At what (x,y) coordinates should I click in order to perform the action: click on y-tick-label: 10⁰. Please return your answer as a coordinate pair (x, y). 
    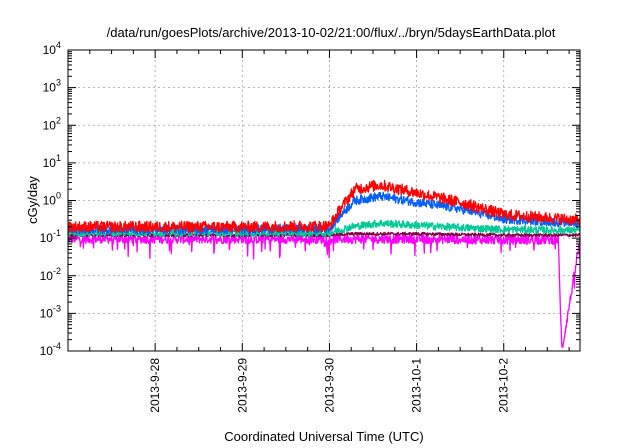
    Looking at the image, I should click on (52, 199).